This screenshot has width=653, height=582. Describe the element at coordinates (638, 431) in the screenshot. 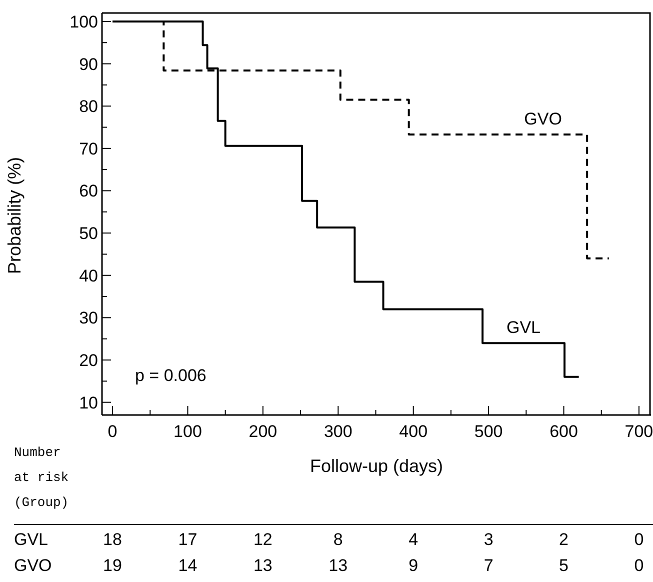

I see `x-tick-label: 700` at that location.